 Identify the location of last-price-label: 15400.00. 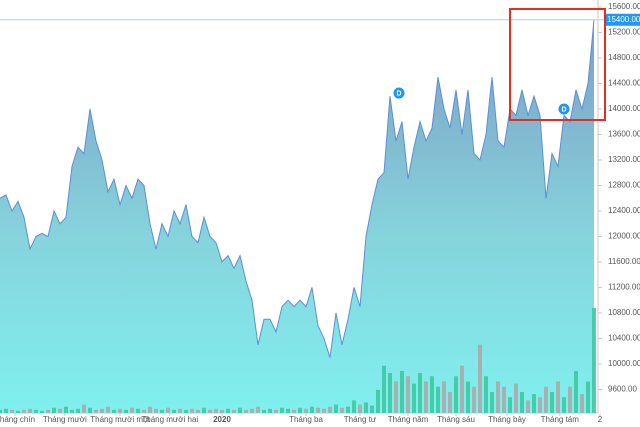
(623, 19).